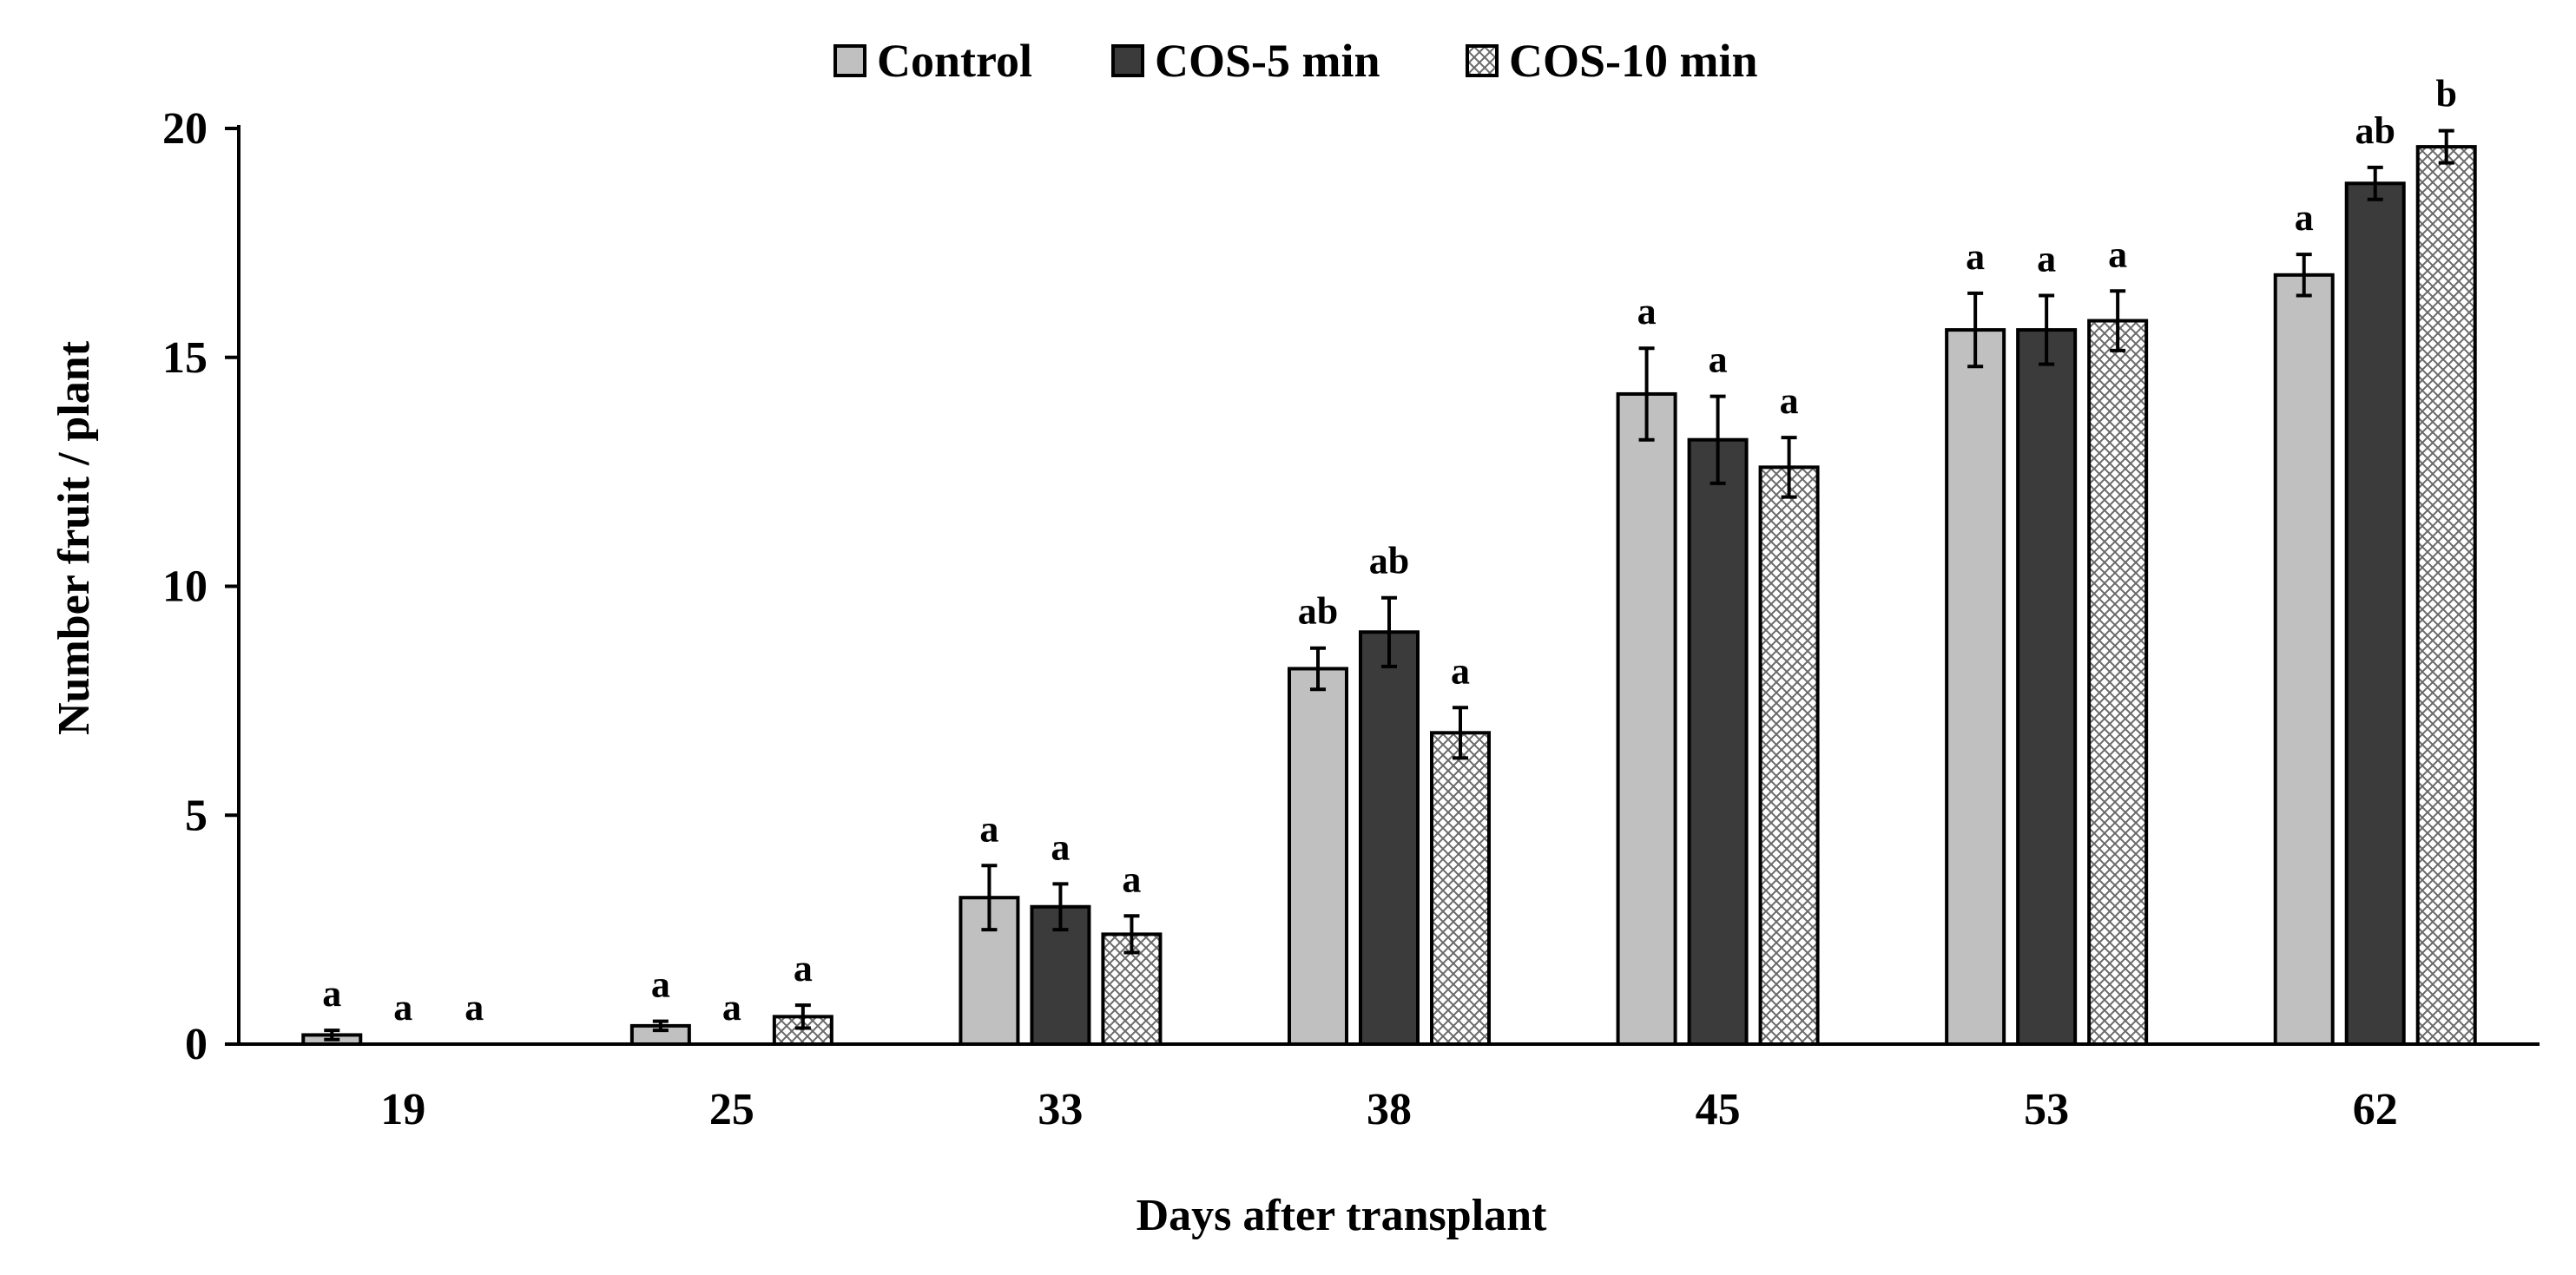 The width and height of the screenshot is (2576, 1275). Describe the element at coordinates (185, 129) in the screenshot. I see `y-tick-label: 20` at that location.